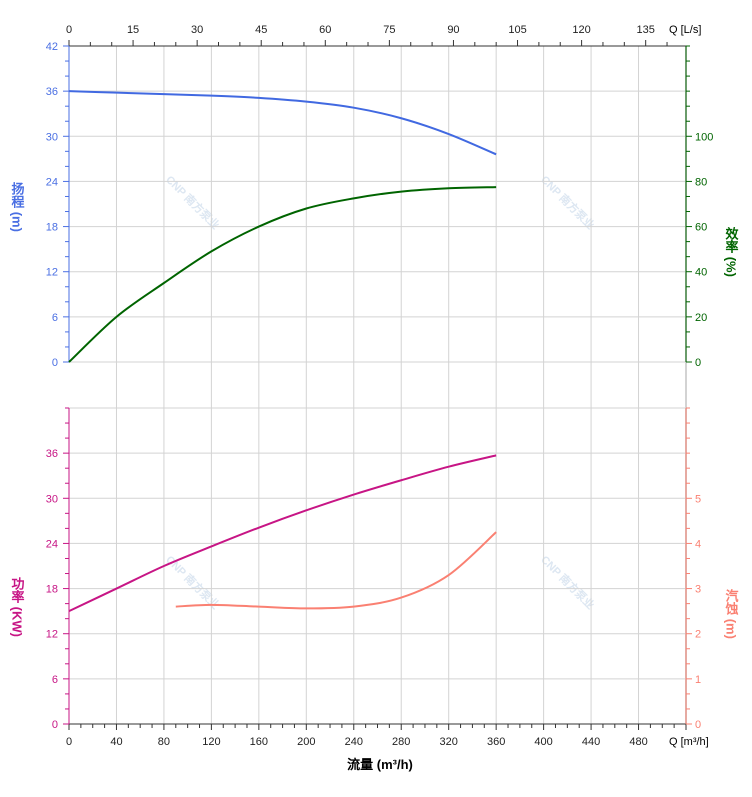  Describe the element at coordinates (52, 92) in the screenshot. I see `head-tick-label: 36` at that location.